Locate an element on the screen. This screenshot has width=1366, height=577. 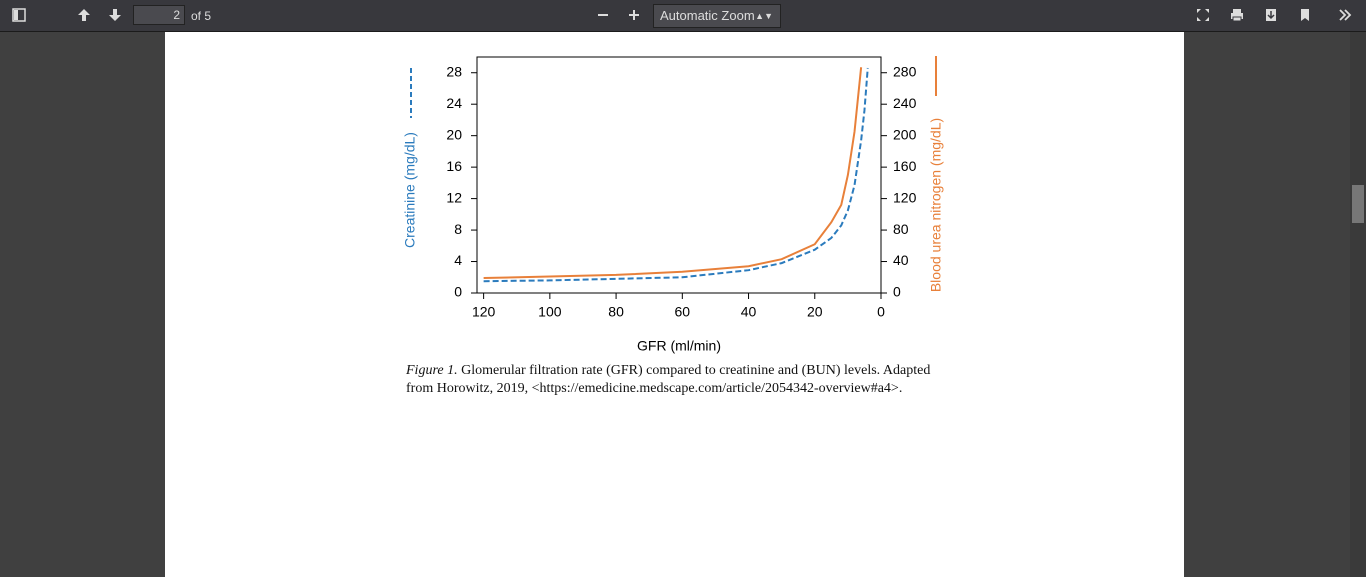
x-tick-label: 20 is located at coordinates (815, 312).